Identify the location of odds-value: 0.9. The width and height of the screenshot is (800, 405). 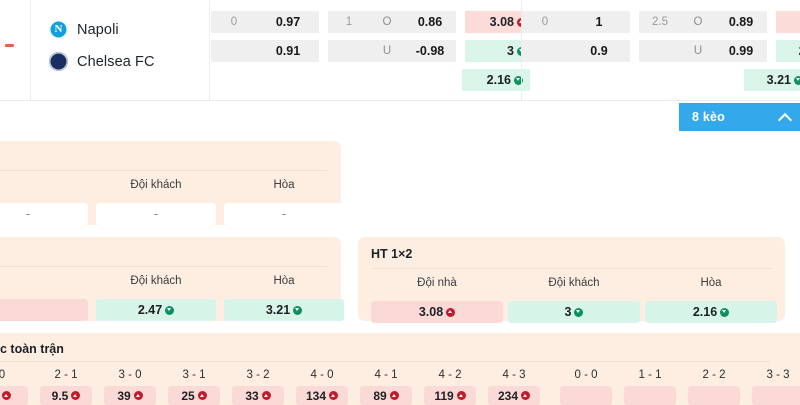
(599, 51).